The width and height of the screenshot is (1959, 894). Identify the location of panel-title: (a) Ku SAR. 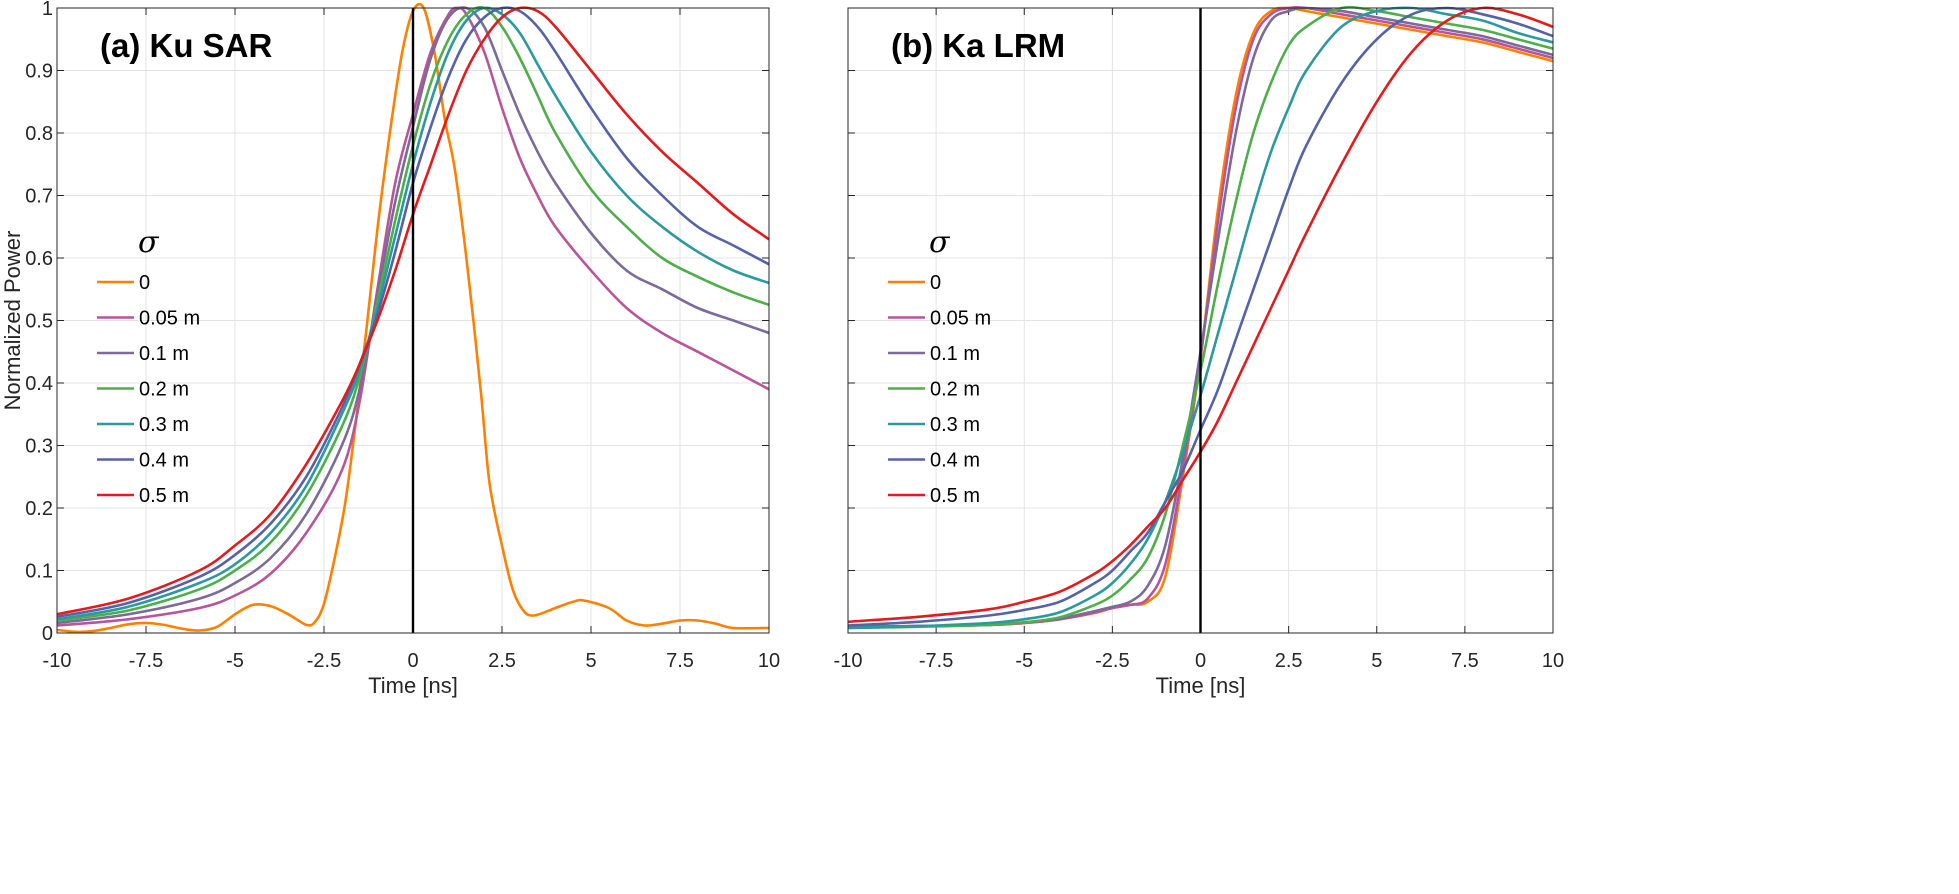
(186, 45).